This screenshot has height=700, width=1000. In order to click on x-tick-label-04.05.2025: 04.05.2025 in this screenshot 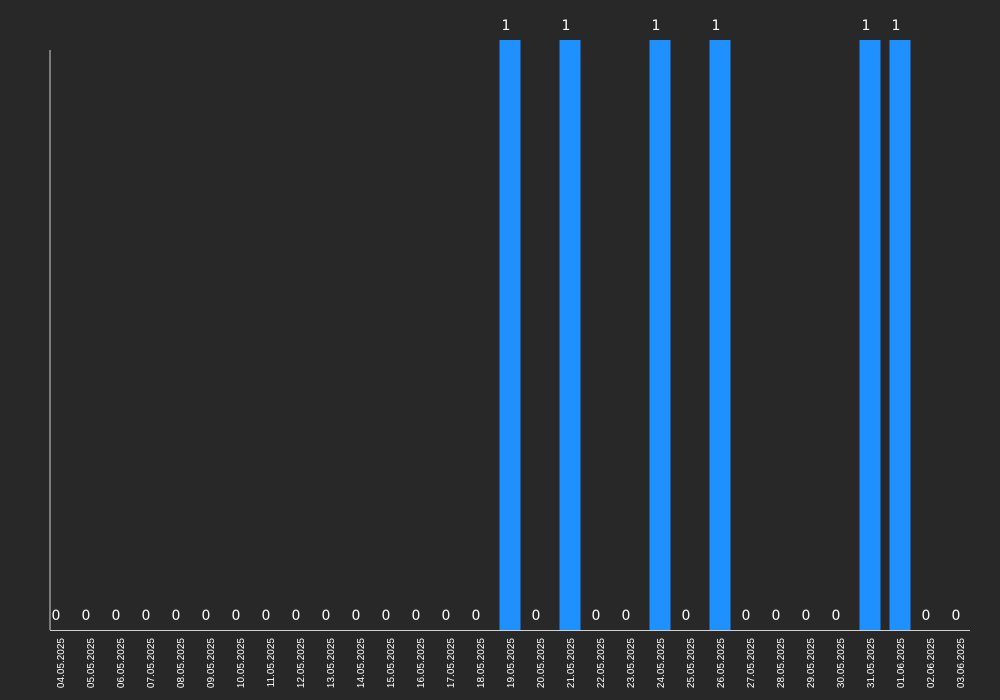, I will do `click(61, 663)`.